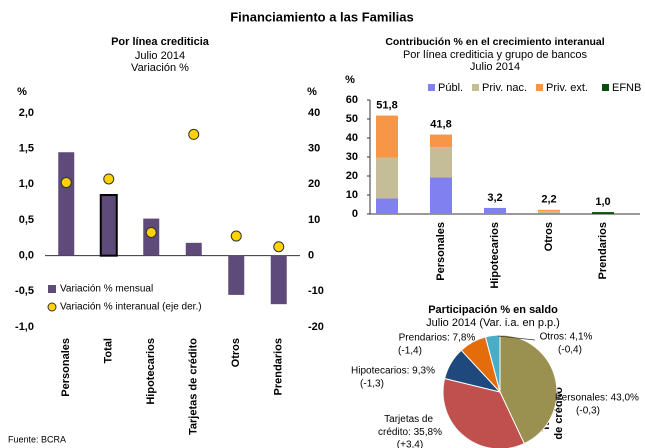  What do you see at coordinates (26, 220) in the screenshot?
I see `y-tick-label: 0,5` at bounding box center [26, 220].